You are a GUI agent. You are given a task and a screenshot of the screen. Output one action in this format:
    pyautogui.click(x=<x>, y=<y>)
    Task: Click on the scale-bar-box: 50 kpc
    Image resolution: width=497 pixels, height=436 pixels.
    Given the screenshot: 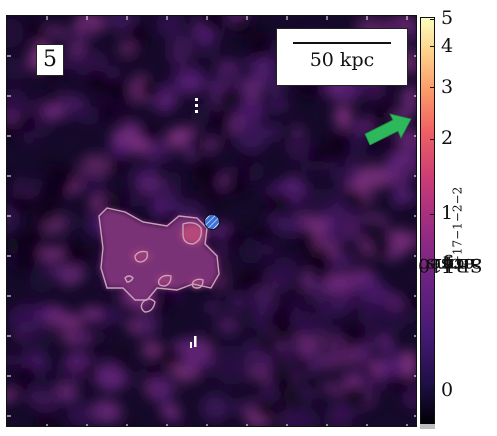 What is the action you would take?
    pyautogui.click(x=342, y=57)
    